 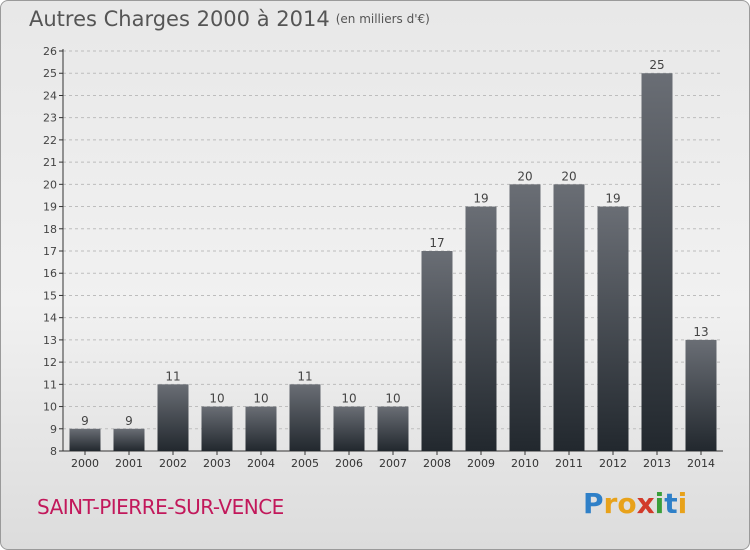 I want to click on x-tick-label: 2005, so click(x=305, y=463).